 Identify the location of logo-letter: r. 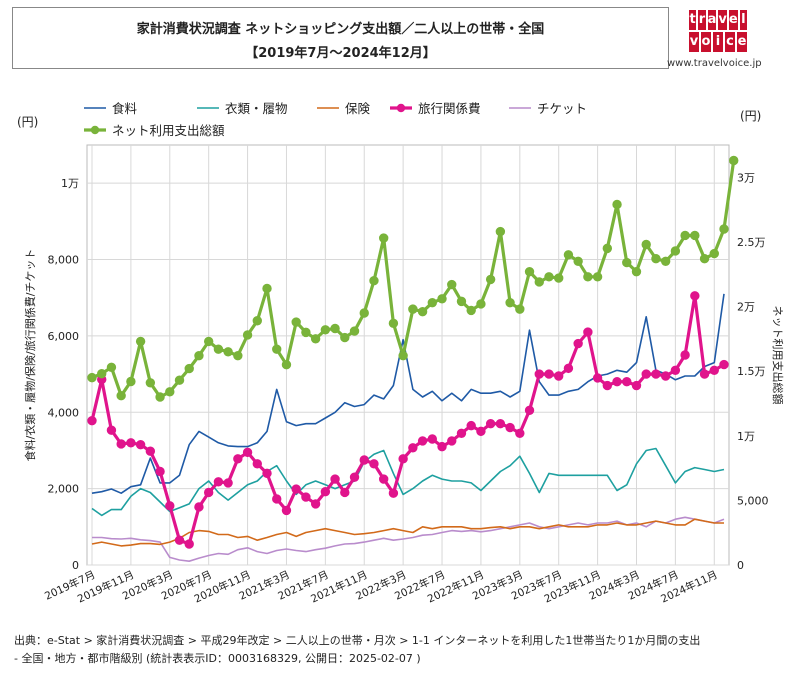
(702, 20).